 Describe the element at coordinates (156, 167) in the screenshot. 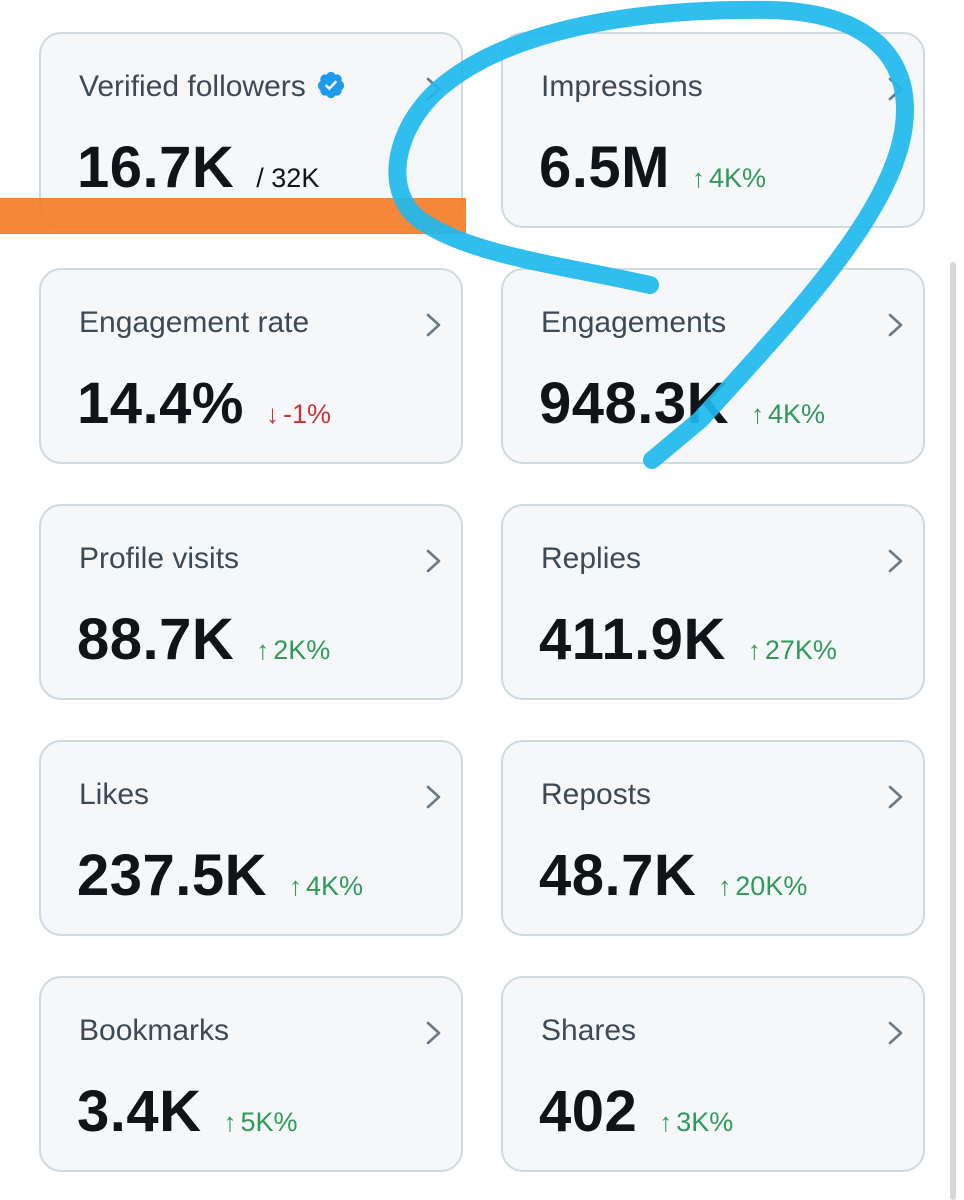

I see `card-value: 16.7K` at that location.